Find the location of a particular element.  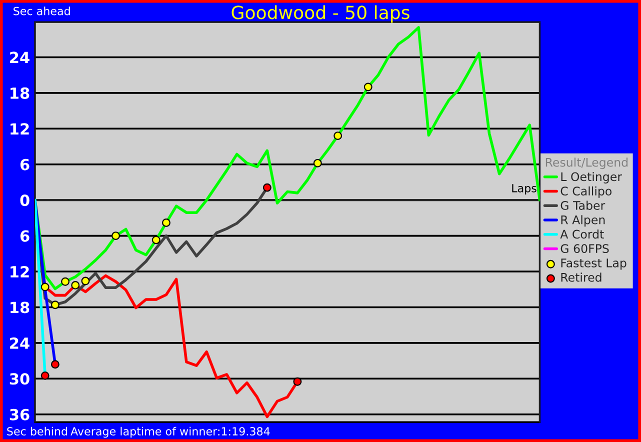

y-tick-label: 30 is located at coordinates (20, 379).